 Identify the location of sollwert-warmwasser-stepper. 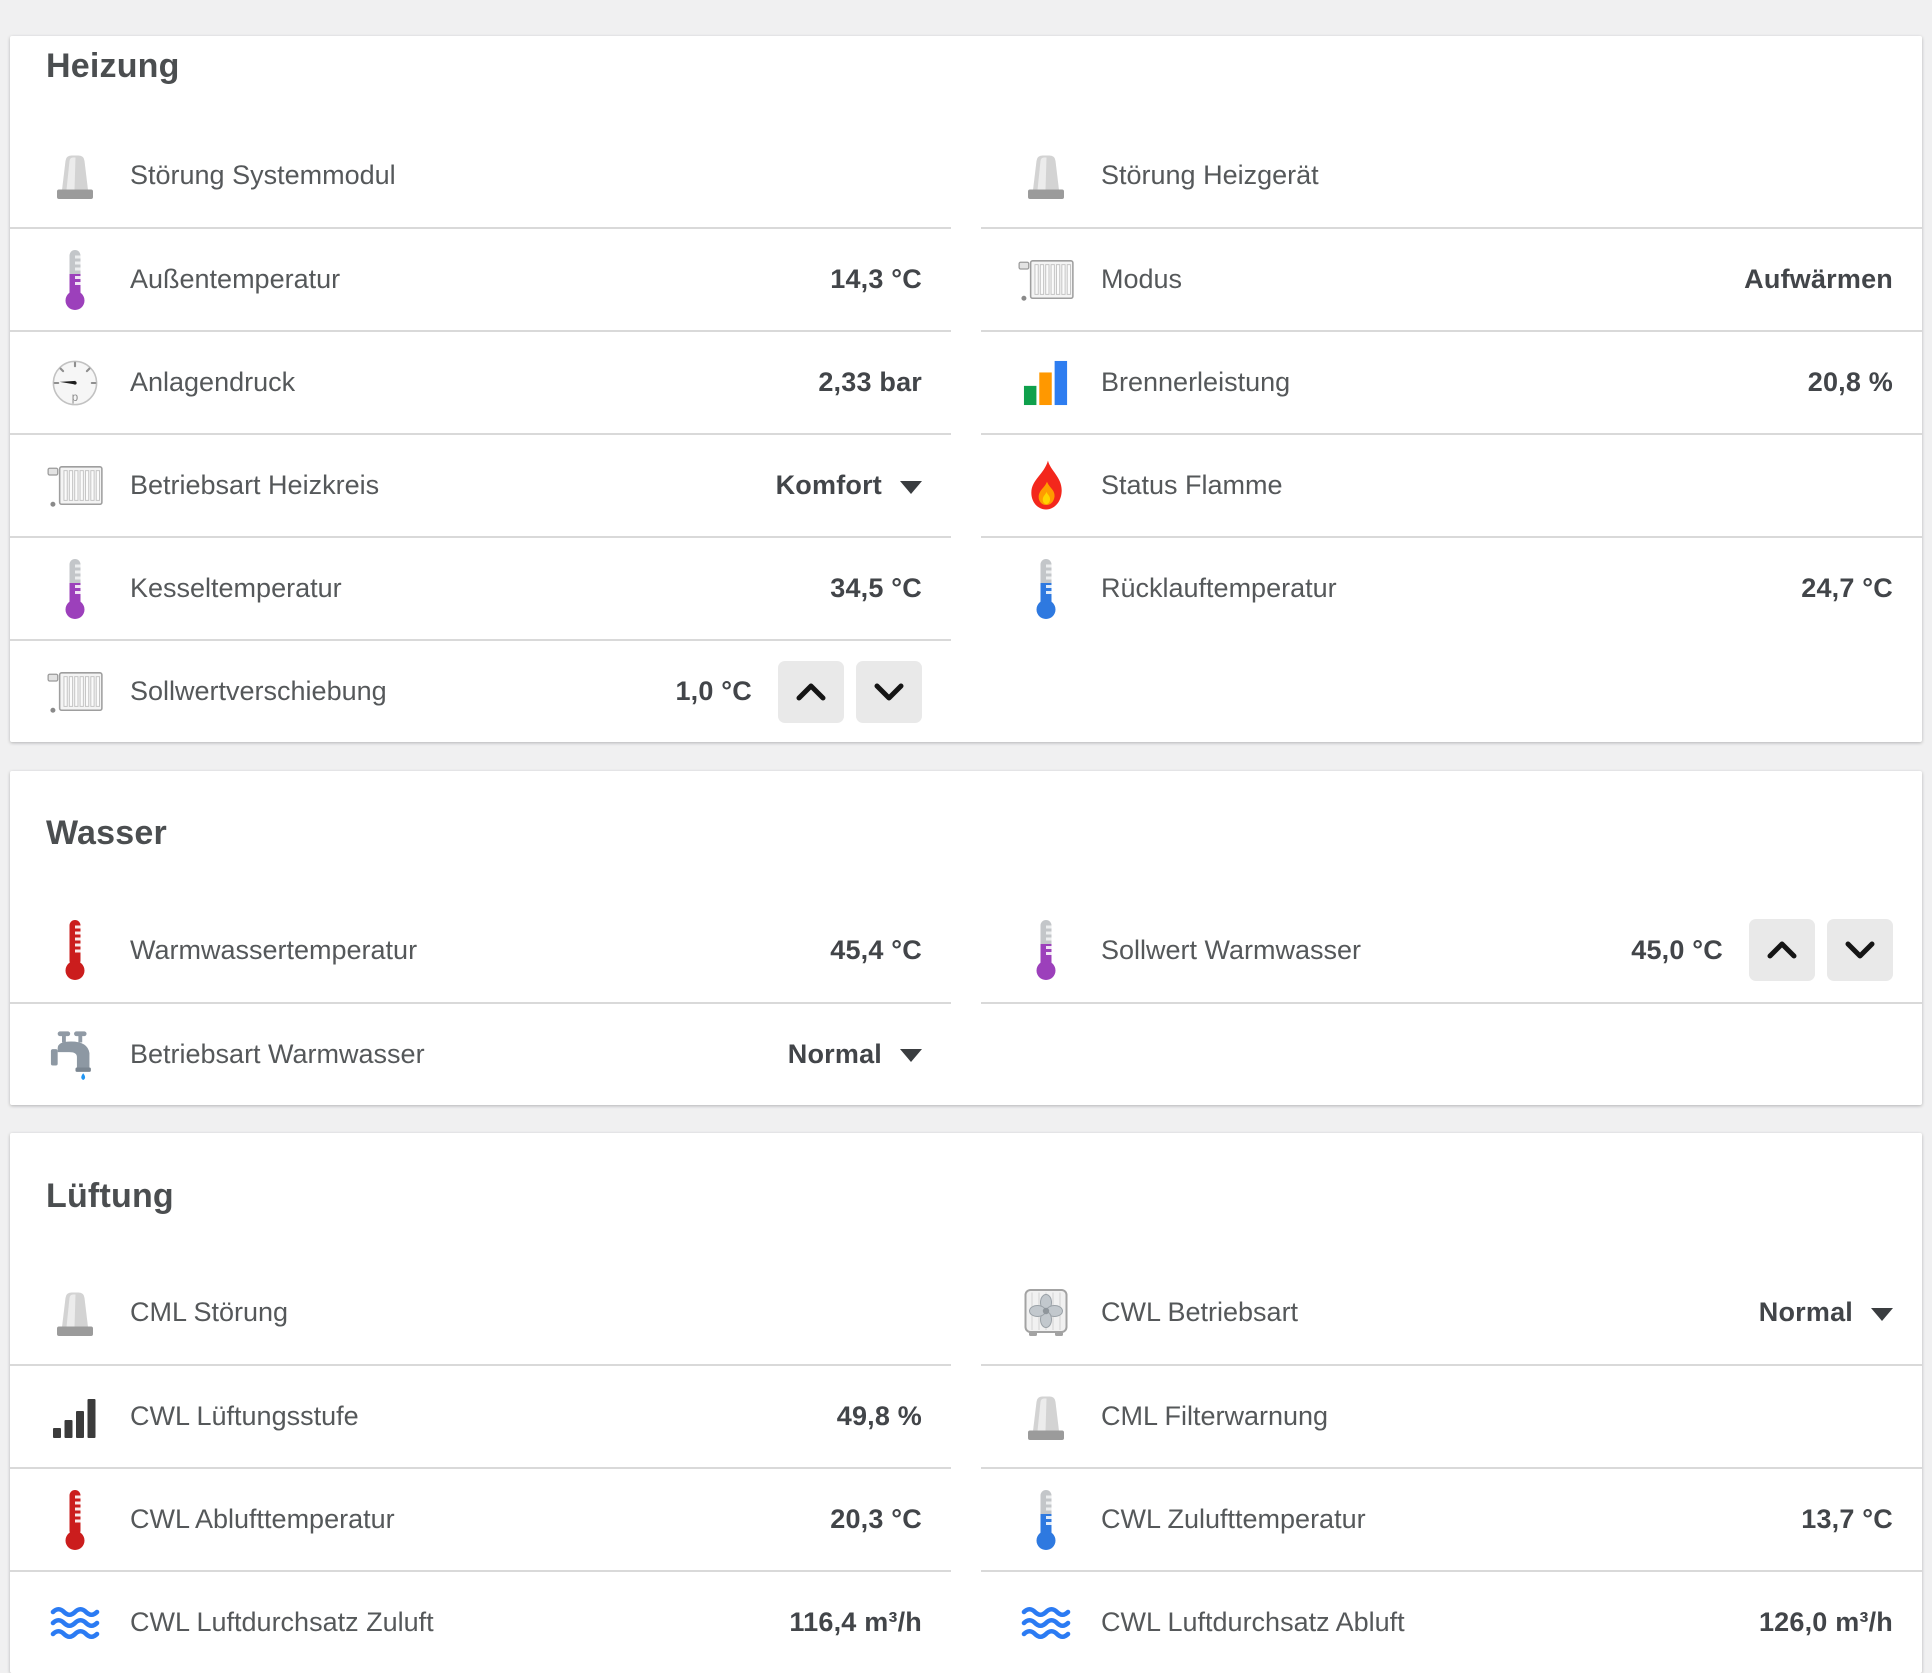
(1821, 950).